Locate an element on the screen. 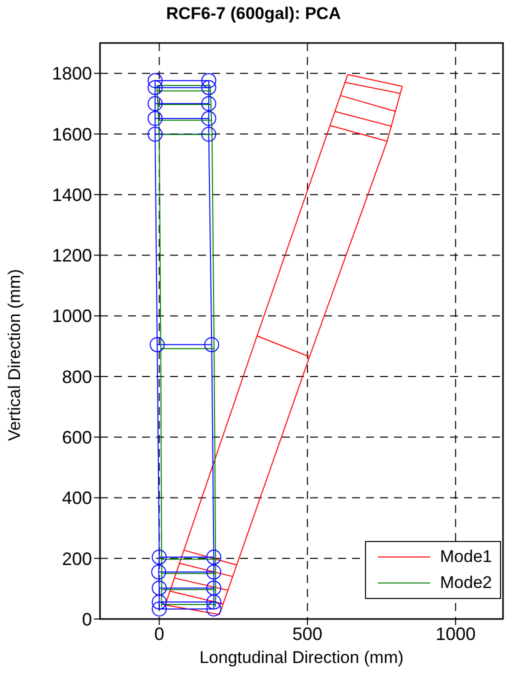  x-tick-label: 0 is located at coordinates (159, 634).